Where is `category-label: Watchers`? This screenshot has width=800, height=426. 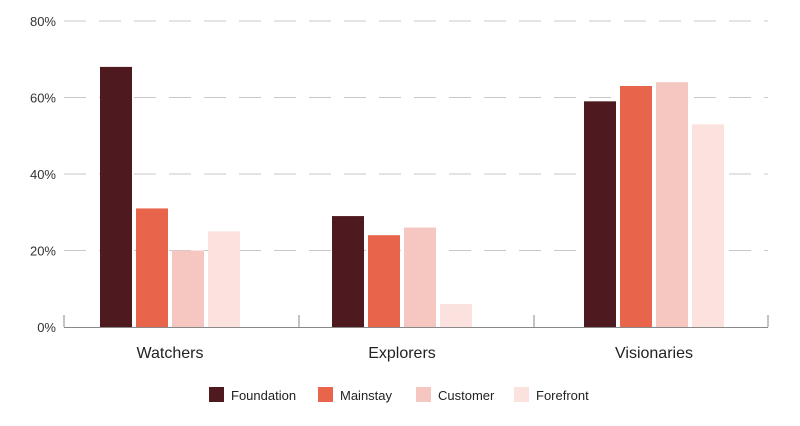
category-label: Watchers is located at coordinates (170, 353).